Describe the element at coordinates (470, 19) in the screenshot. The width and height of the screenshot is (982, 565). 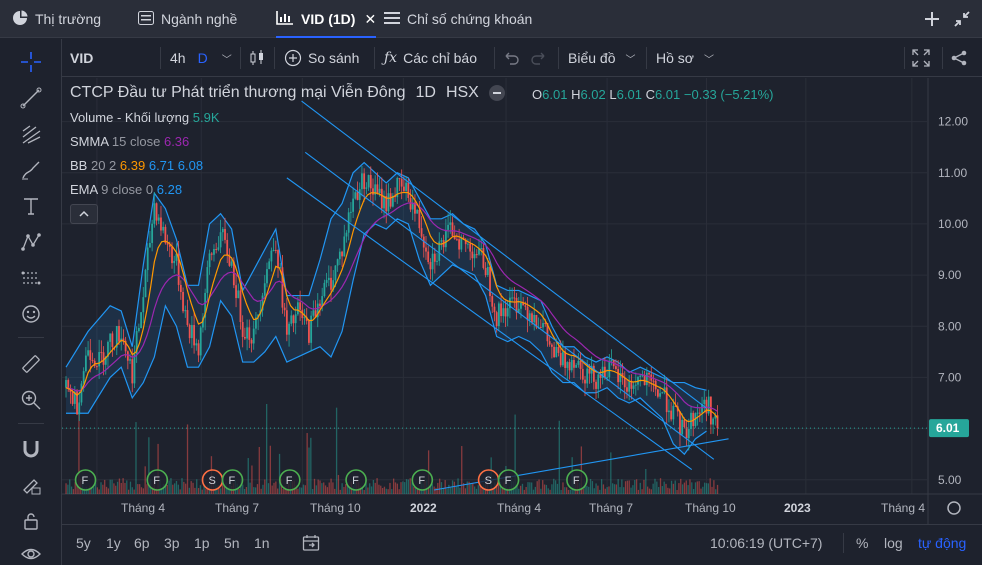
I see `tab-label: Chỉ số chứng khoán` at that location.